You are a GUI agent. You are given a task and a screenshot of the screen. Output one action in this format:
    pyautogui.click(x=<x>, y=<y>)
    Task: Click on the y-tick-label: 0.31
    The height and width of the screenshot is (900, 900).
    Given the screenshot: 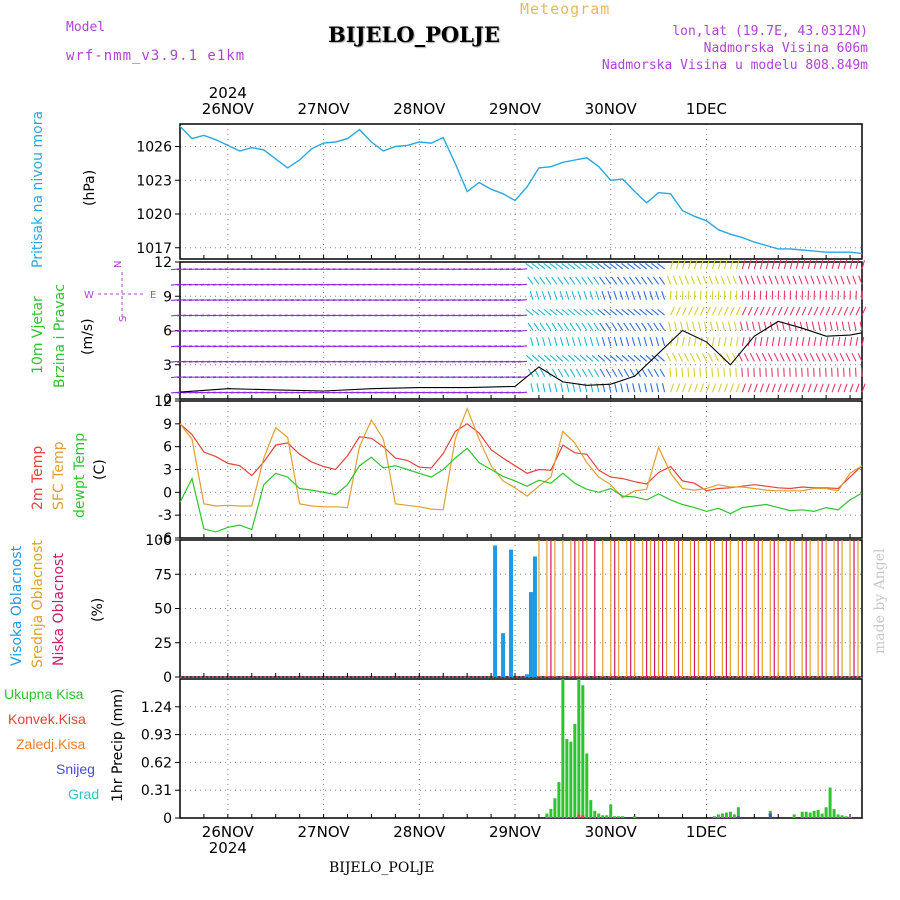 What is the action you would take?
    pyautogui.click(x=156, y=791)
    